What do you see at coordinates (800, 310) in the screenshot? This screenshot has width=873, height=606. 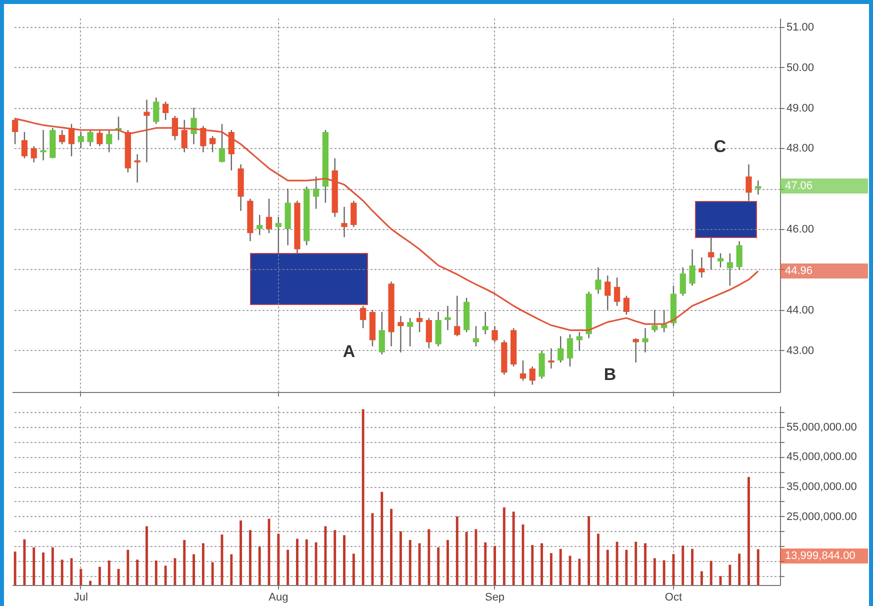 I see `y-tick-label: 44.00` at bounding box center [800, 310].